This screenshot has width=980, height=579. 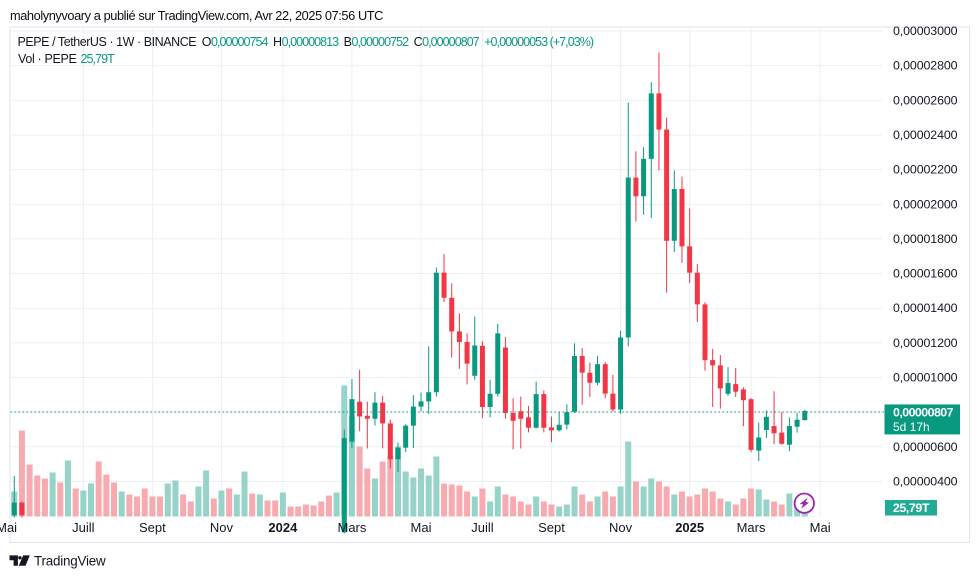 I want to click on svg-text: 2025, so click(x=689, y=527).